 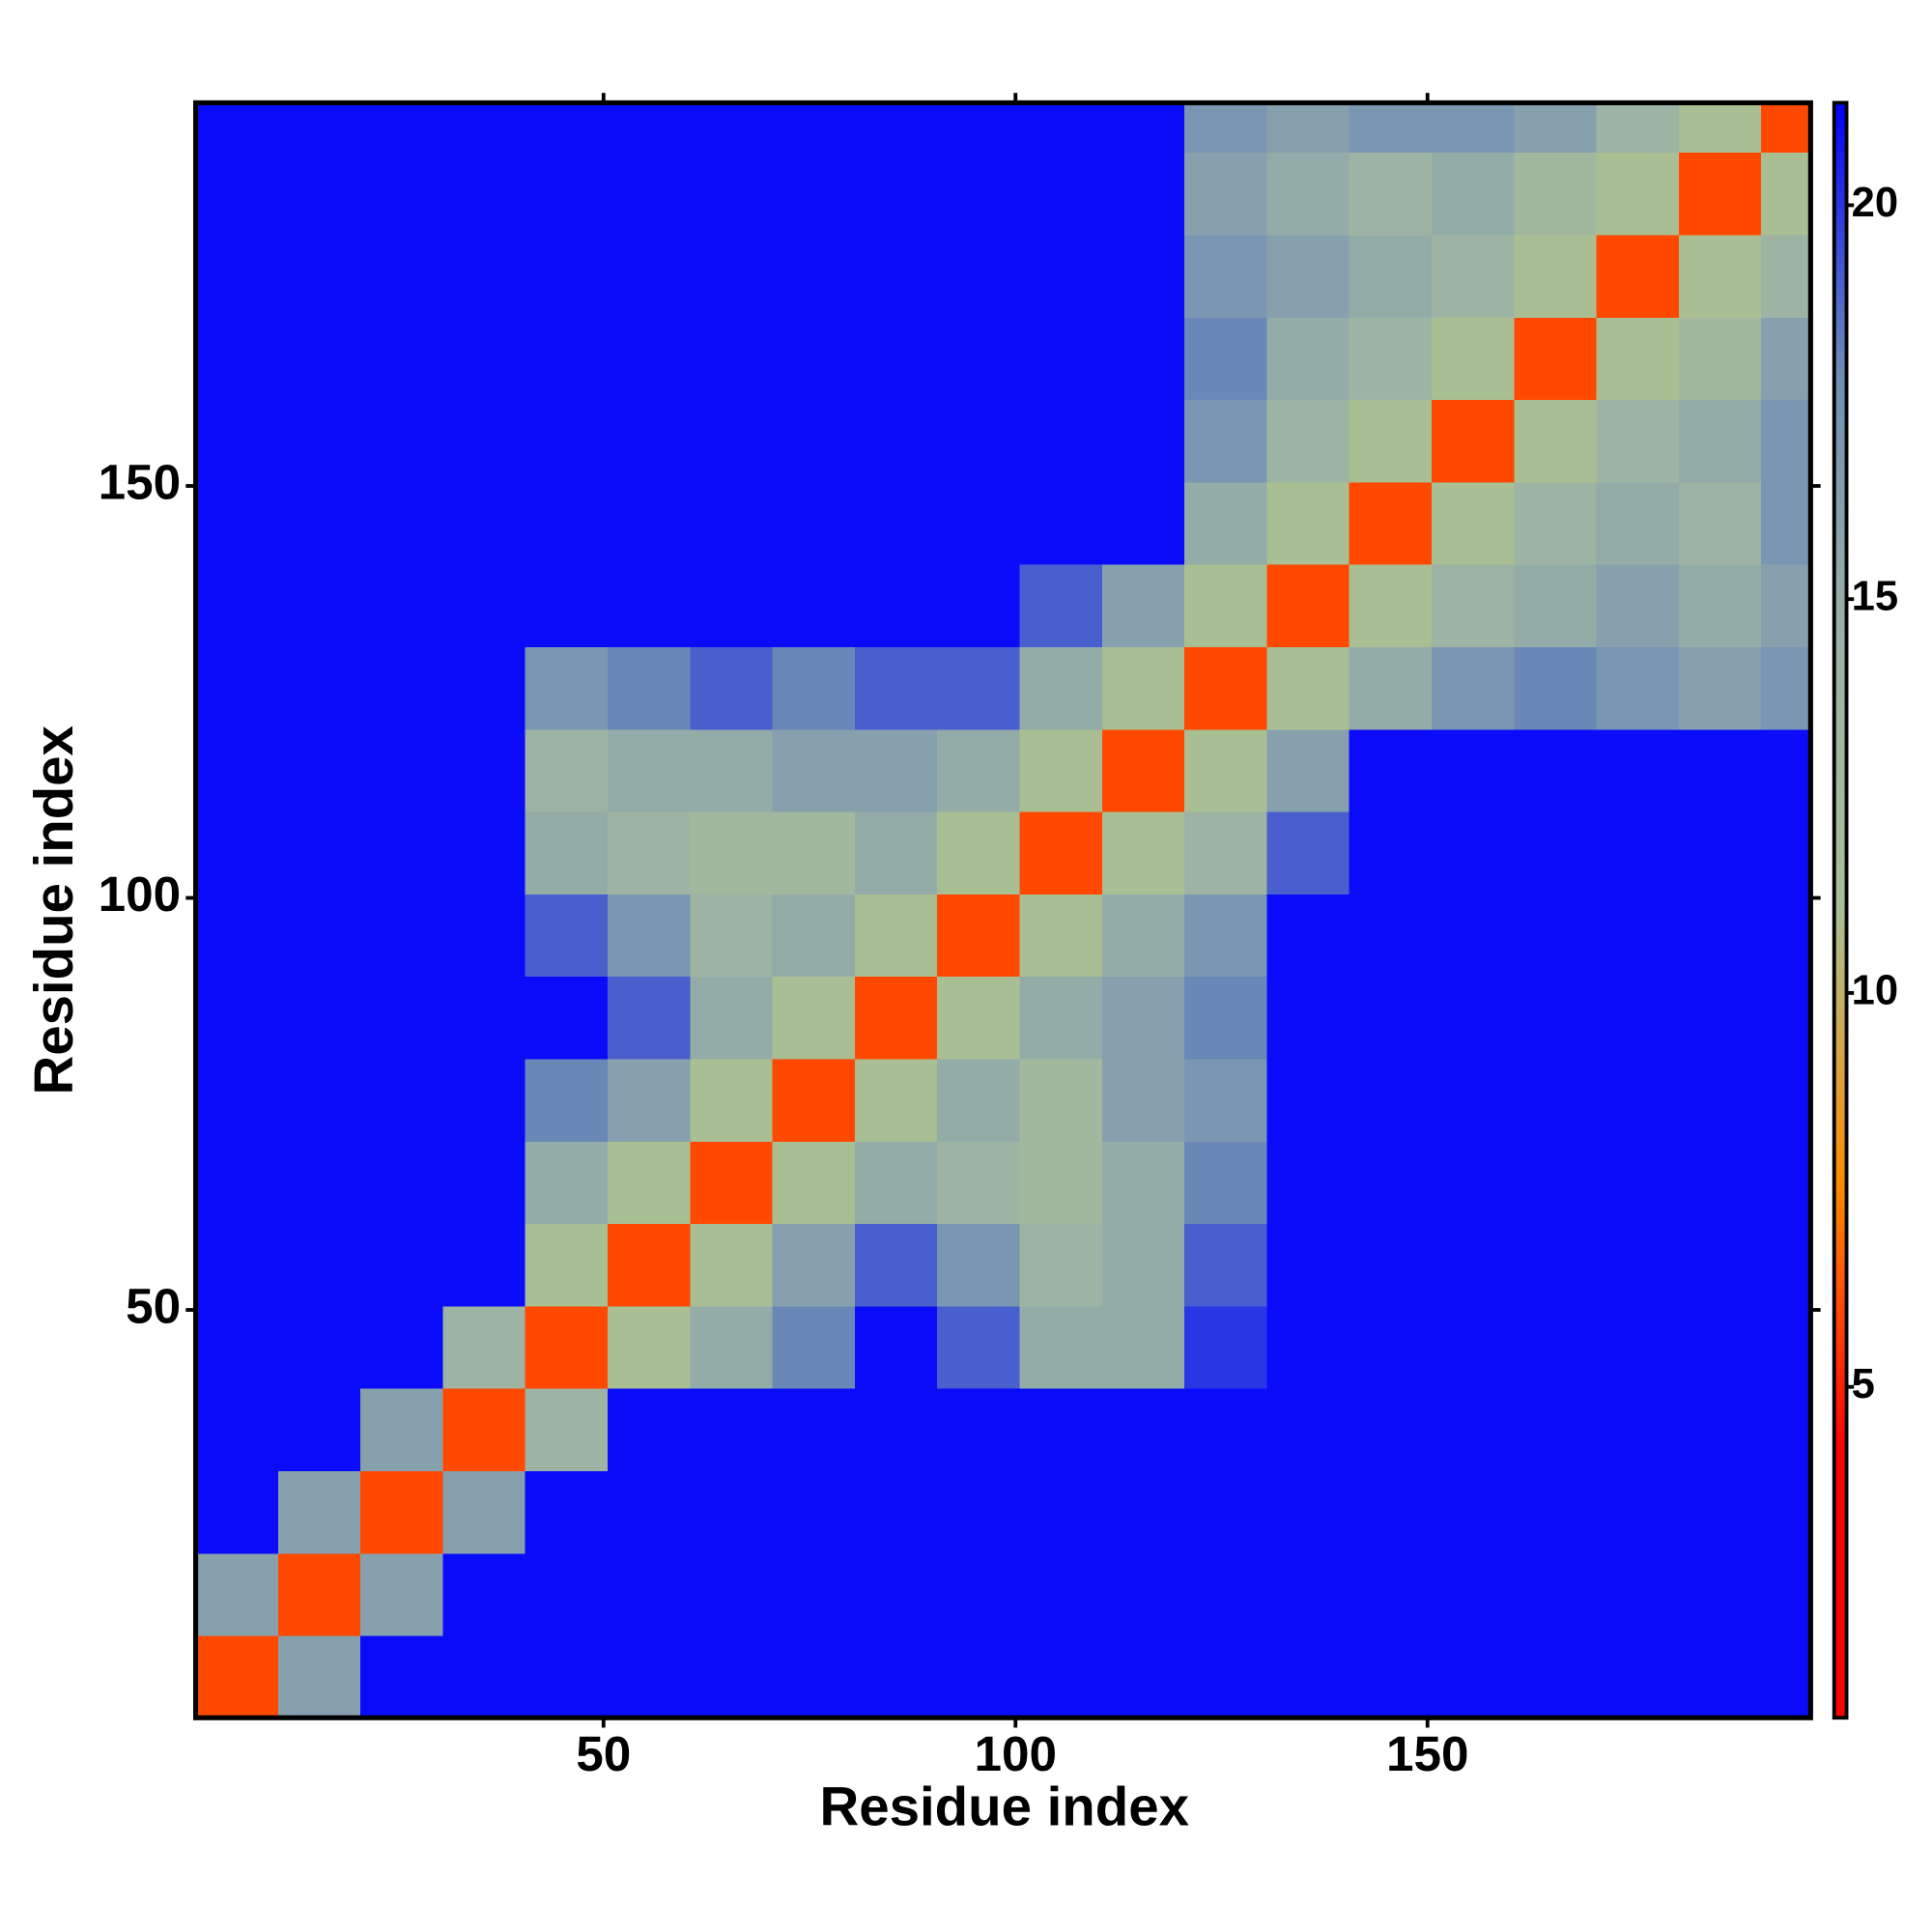 I want to click on x-axis-label: Residue index, so click(x=1005, y=1806).